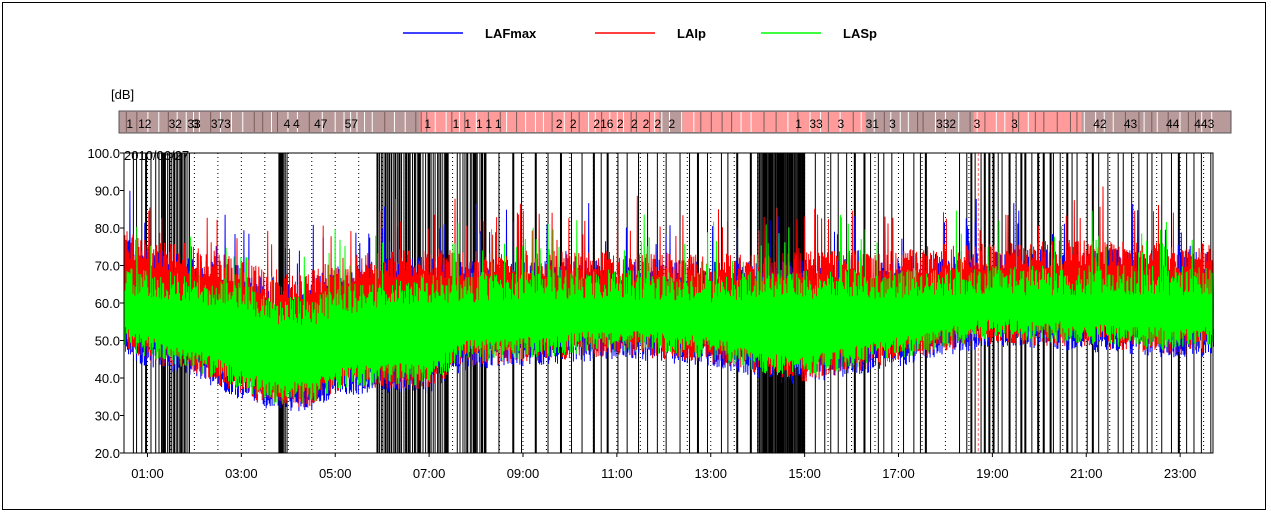  What do you see at coordinates (1086, 473) in the screenshot?
I see `x-tick-label: 21:00` at bounding box center [1086, 473].